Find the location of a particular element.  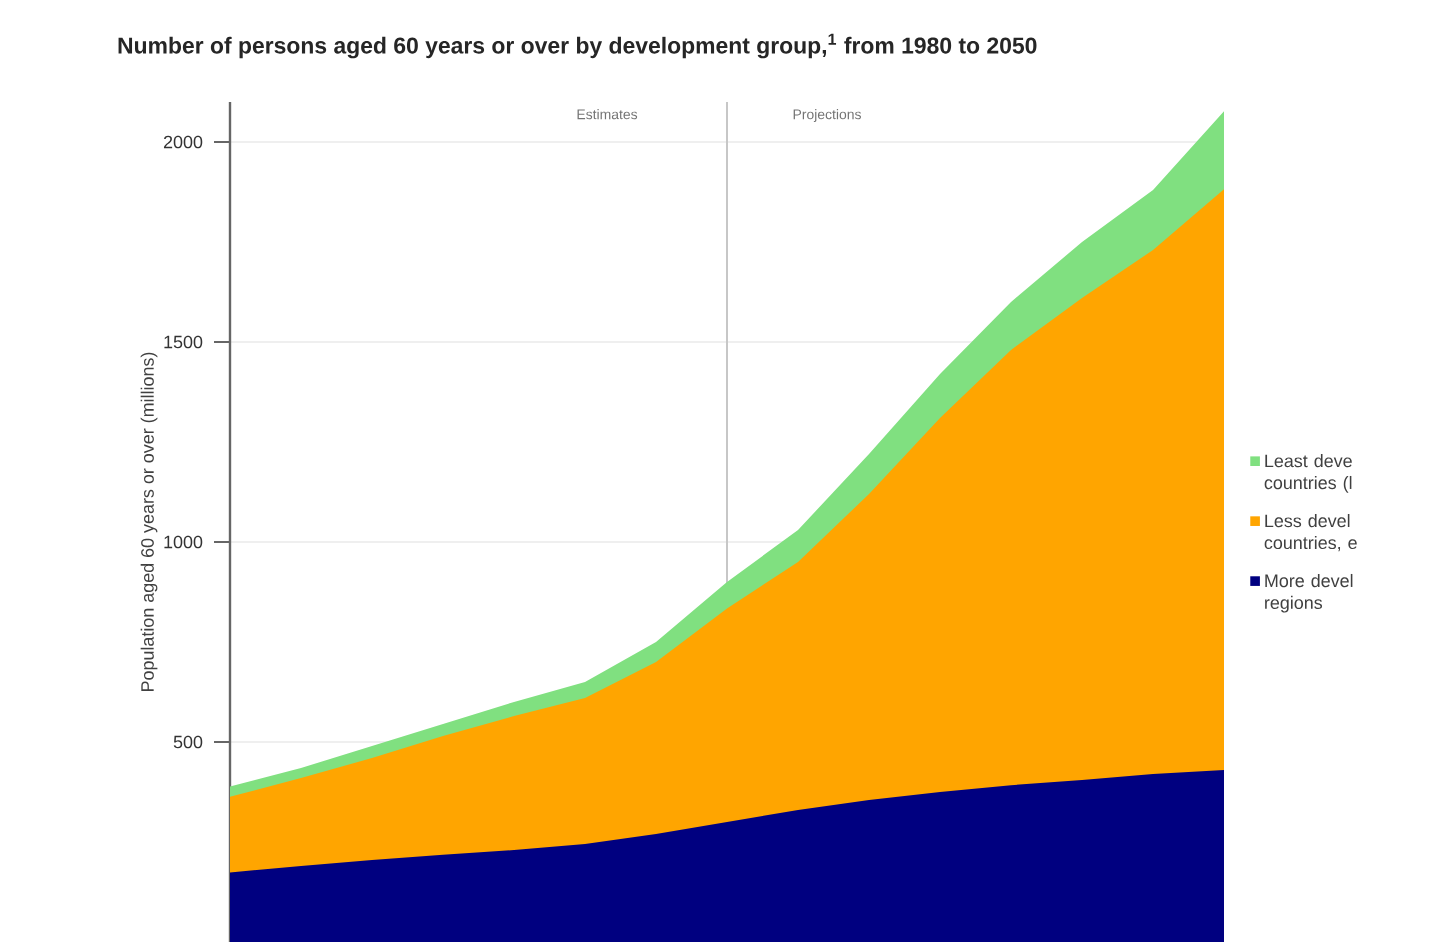

legend-label: More devel regions is located at coordinates (1309, 593).